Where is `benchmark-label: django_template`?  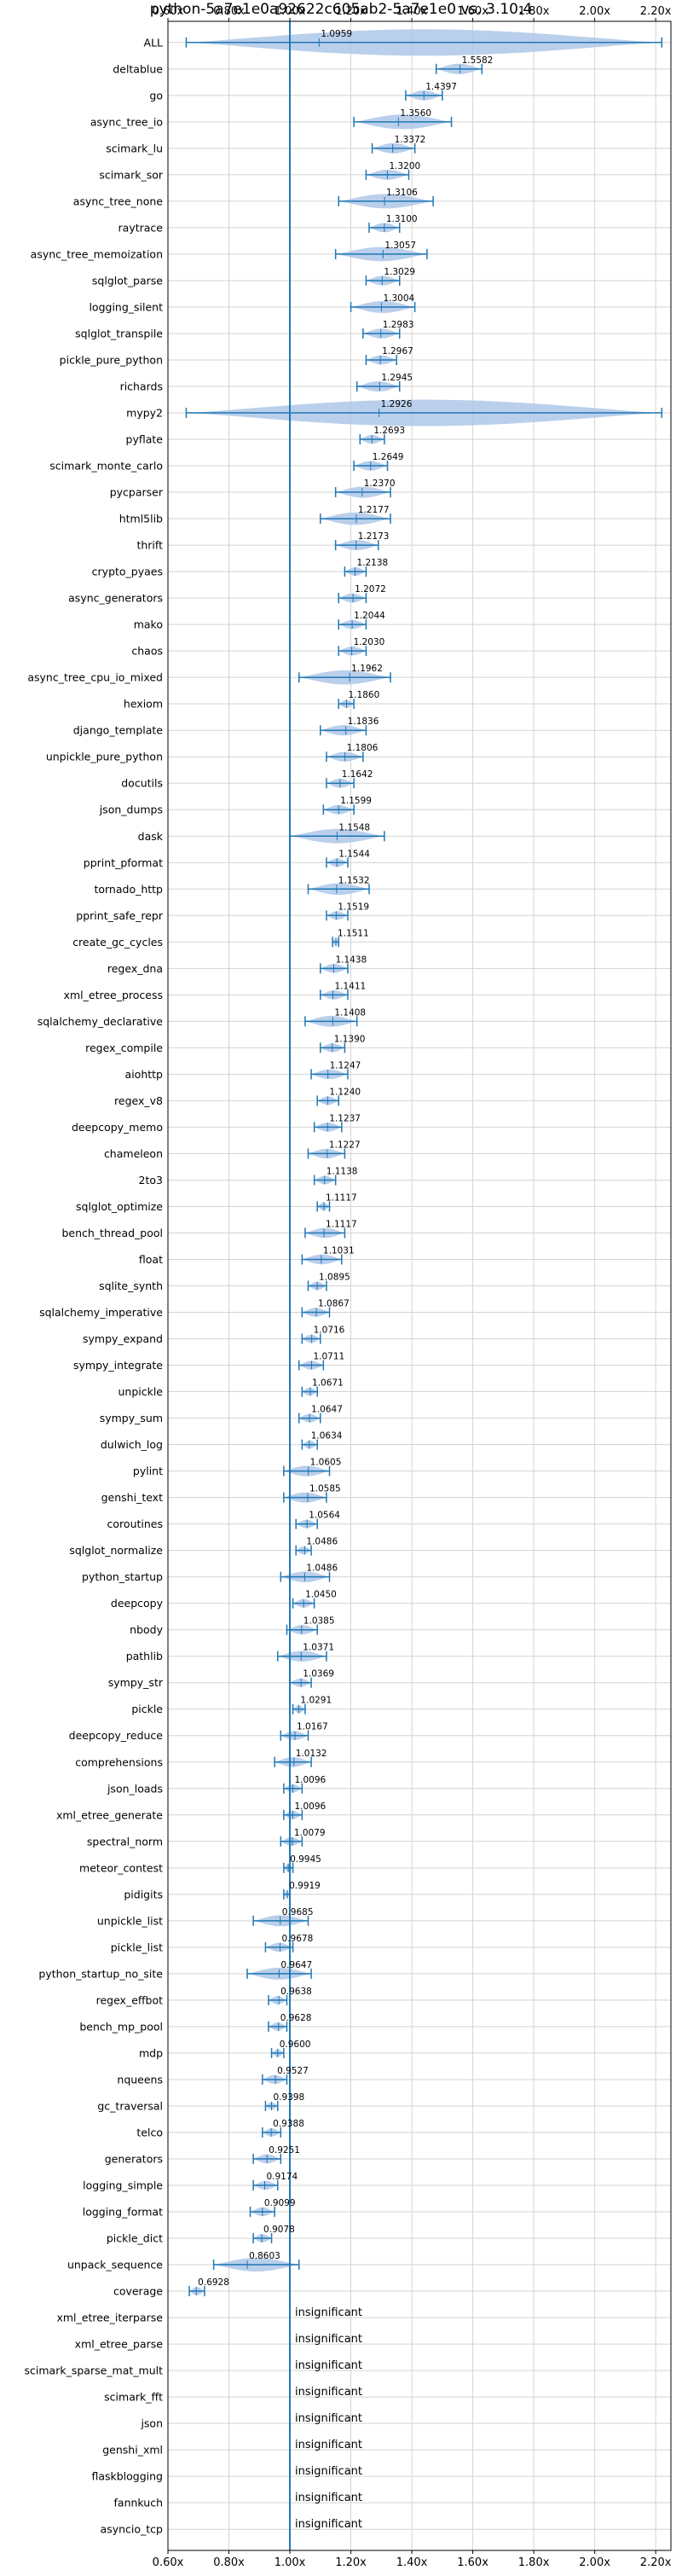
benchmark-label: django_template is located at coordinates (118, 730).